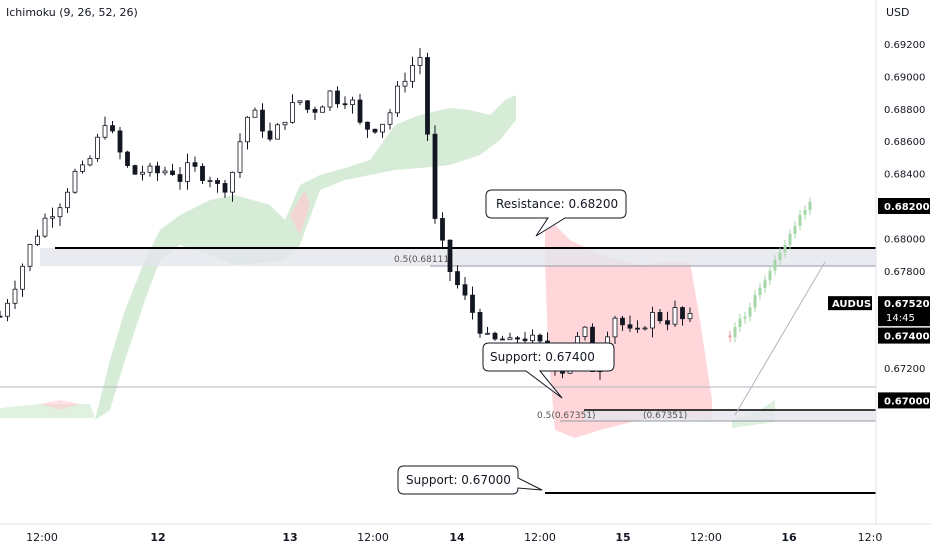 This screenshot has height=550, width=932. I want to click on projection-trendline, so click(780, 338).